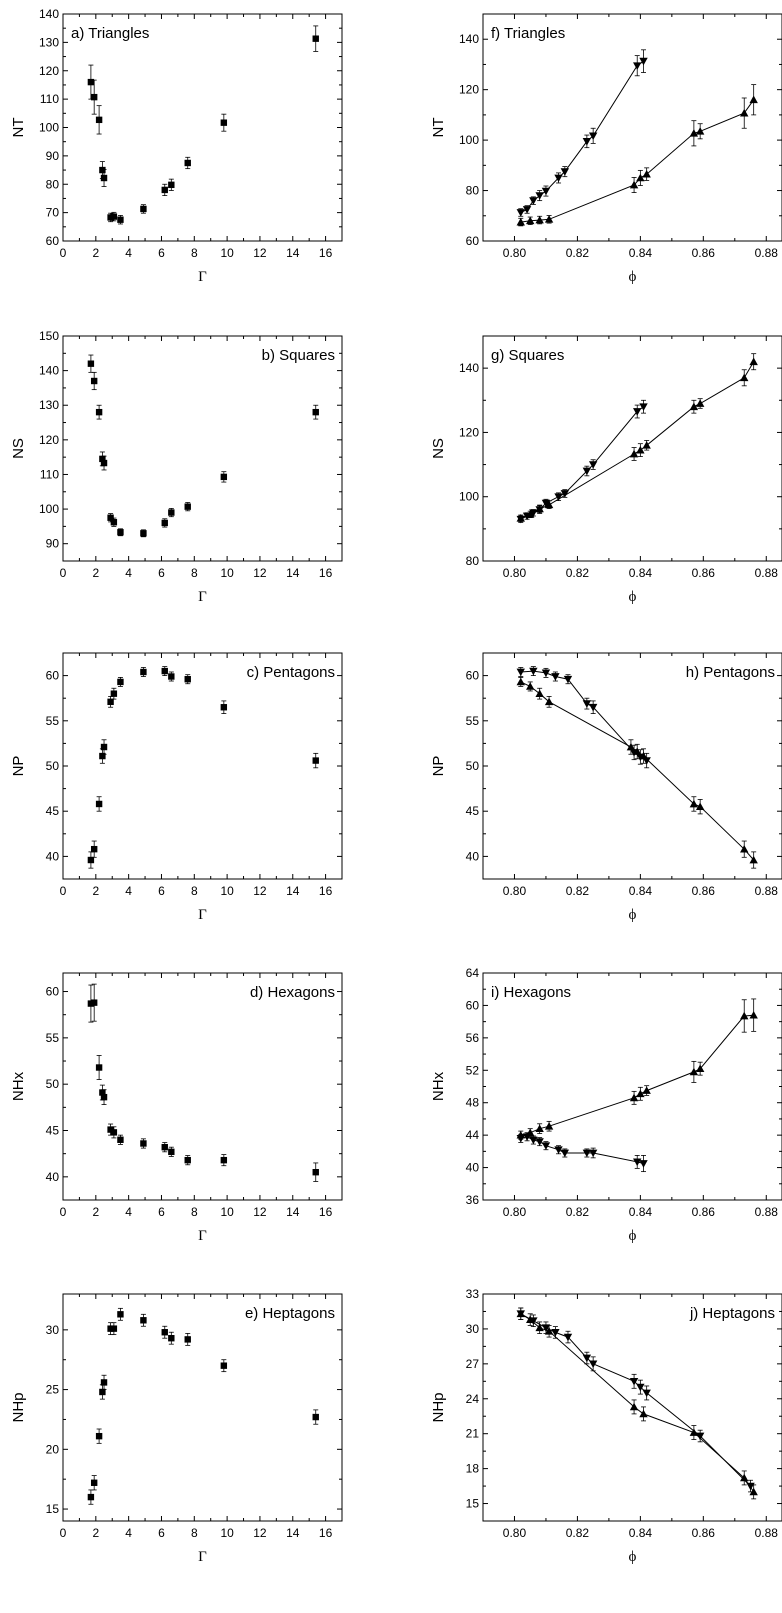 The height and width of the screenshot is (1613, 782). What do you see at coordinates (53, 1449) in the screenshot?
I see `y-tick-label: 20` at bounding box center [53, 1449].